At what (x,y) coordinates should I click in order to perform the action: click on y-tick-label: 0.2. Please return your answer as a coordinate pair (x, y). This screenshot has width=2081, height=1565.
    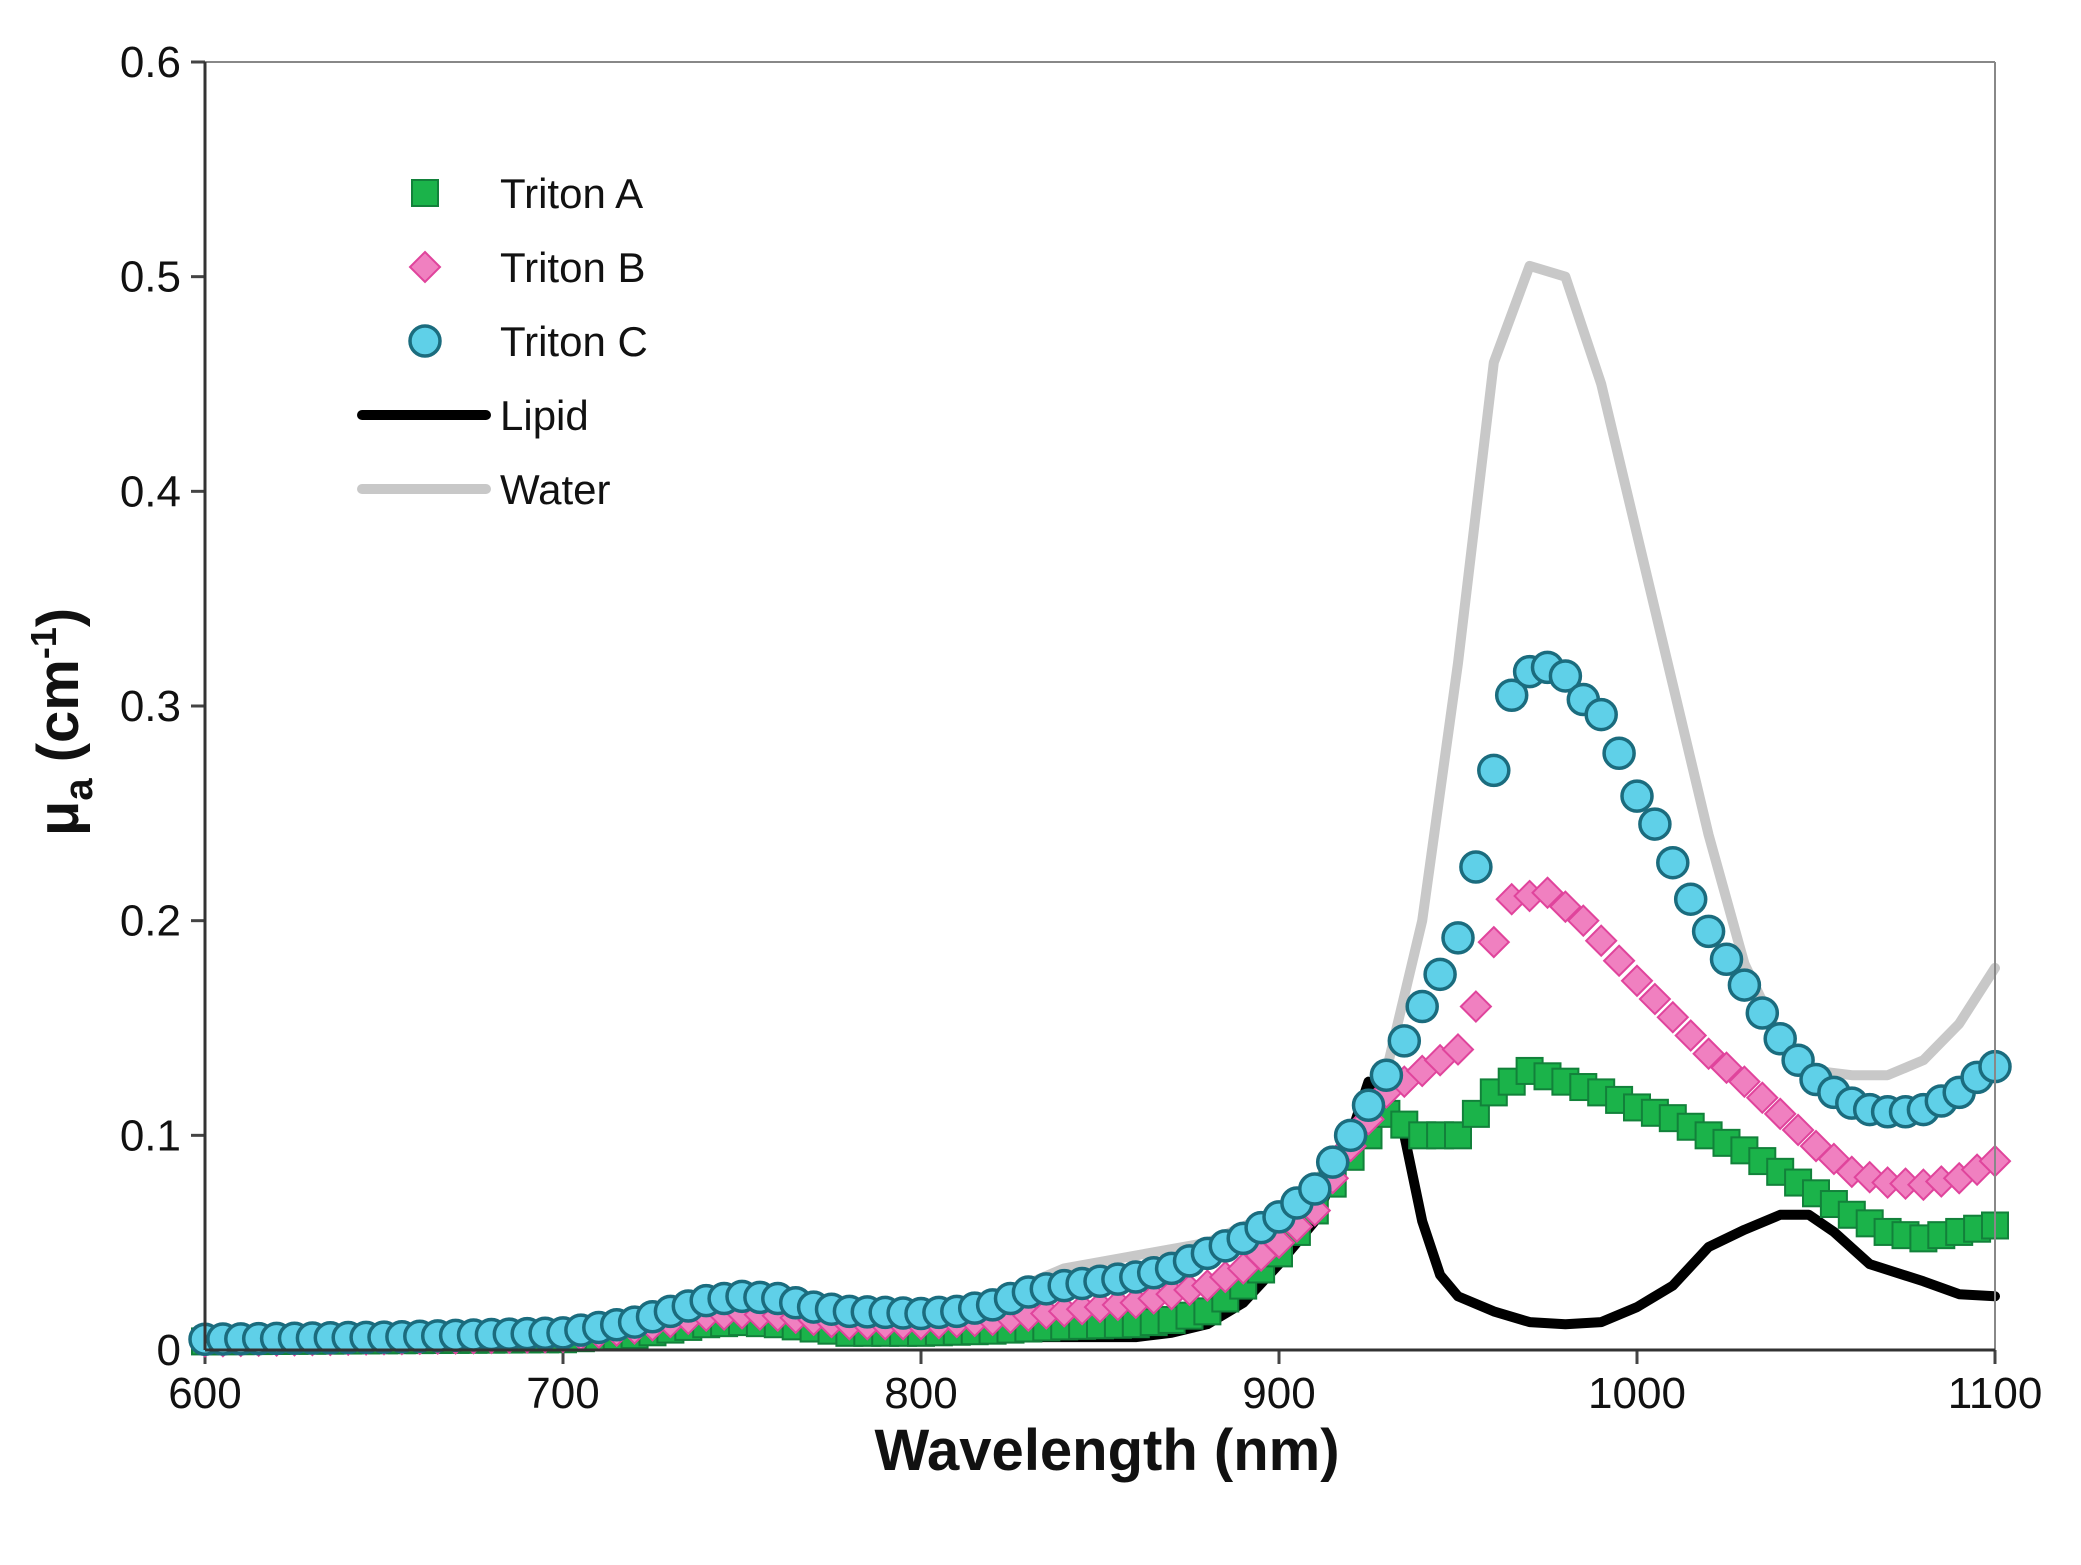
    Looking at the image, I should click on (150, 921).